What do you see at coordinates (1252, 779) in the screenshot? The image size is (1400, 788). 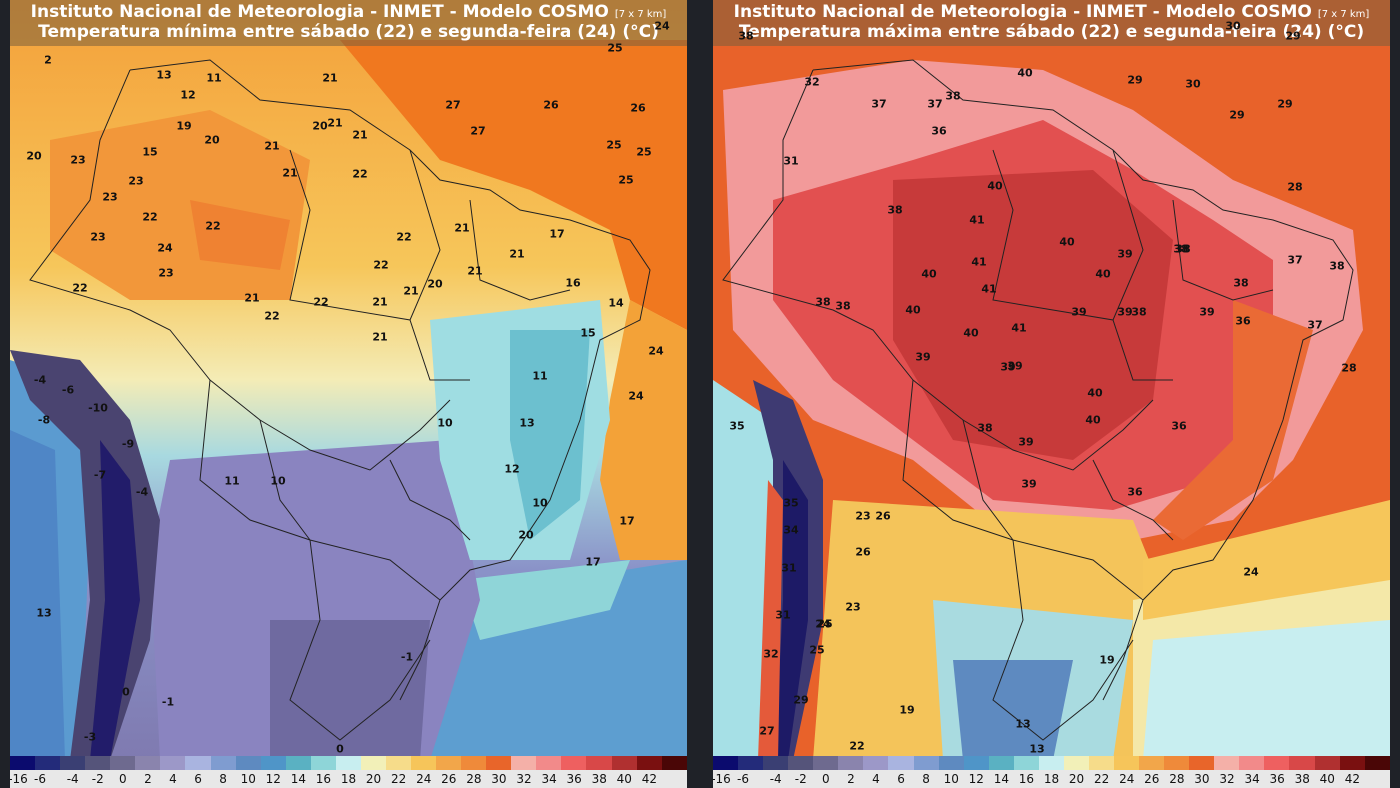 I see `colorbar-tick-label: 34` at bounding box center [1252, 779].